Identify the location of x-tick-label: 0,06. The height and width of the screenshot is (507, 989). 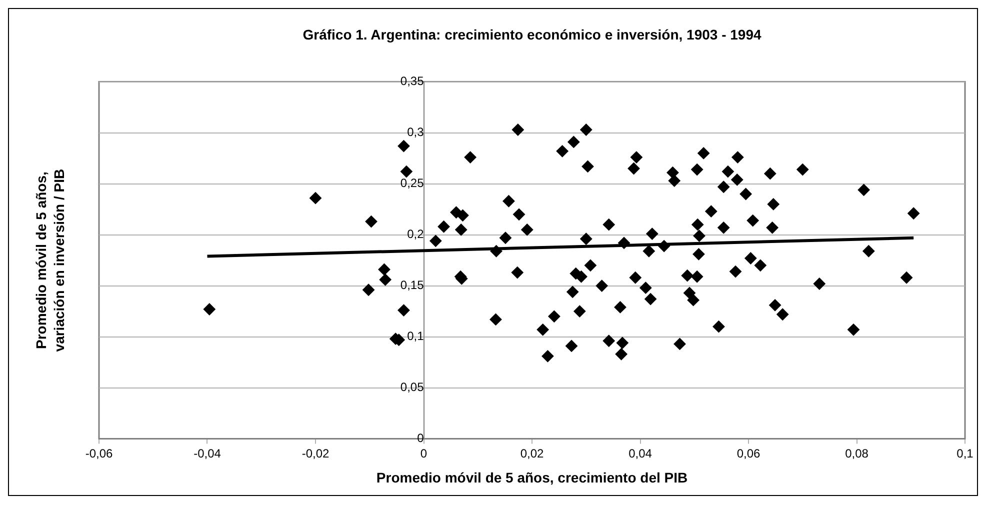
(748, 453).